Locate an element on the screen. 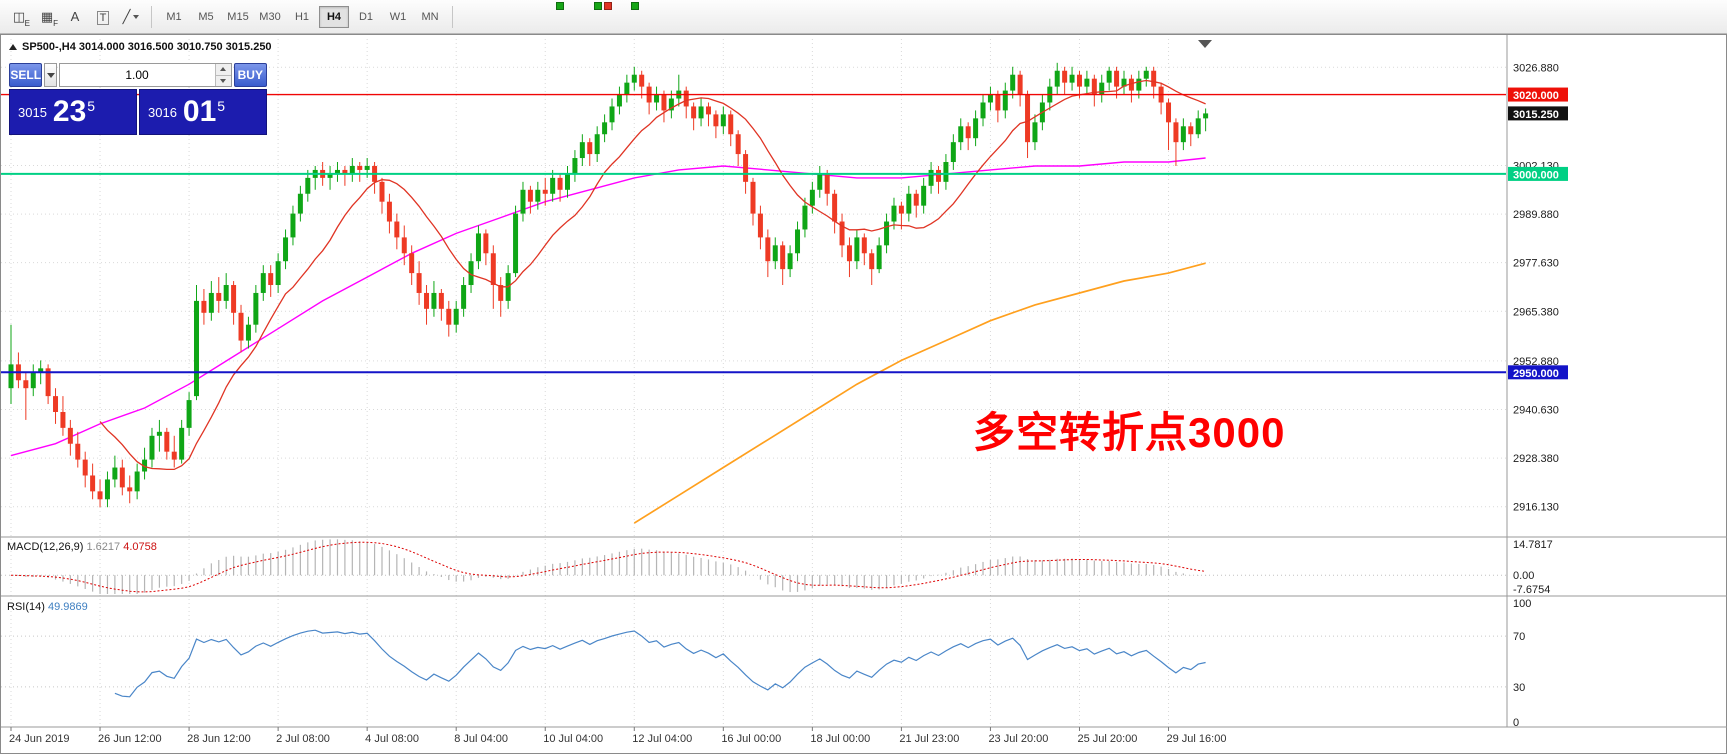 This screenshot has height=754, width=1727. volume-field is located at coordinates (145, 75).